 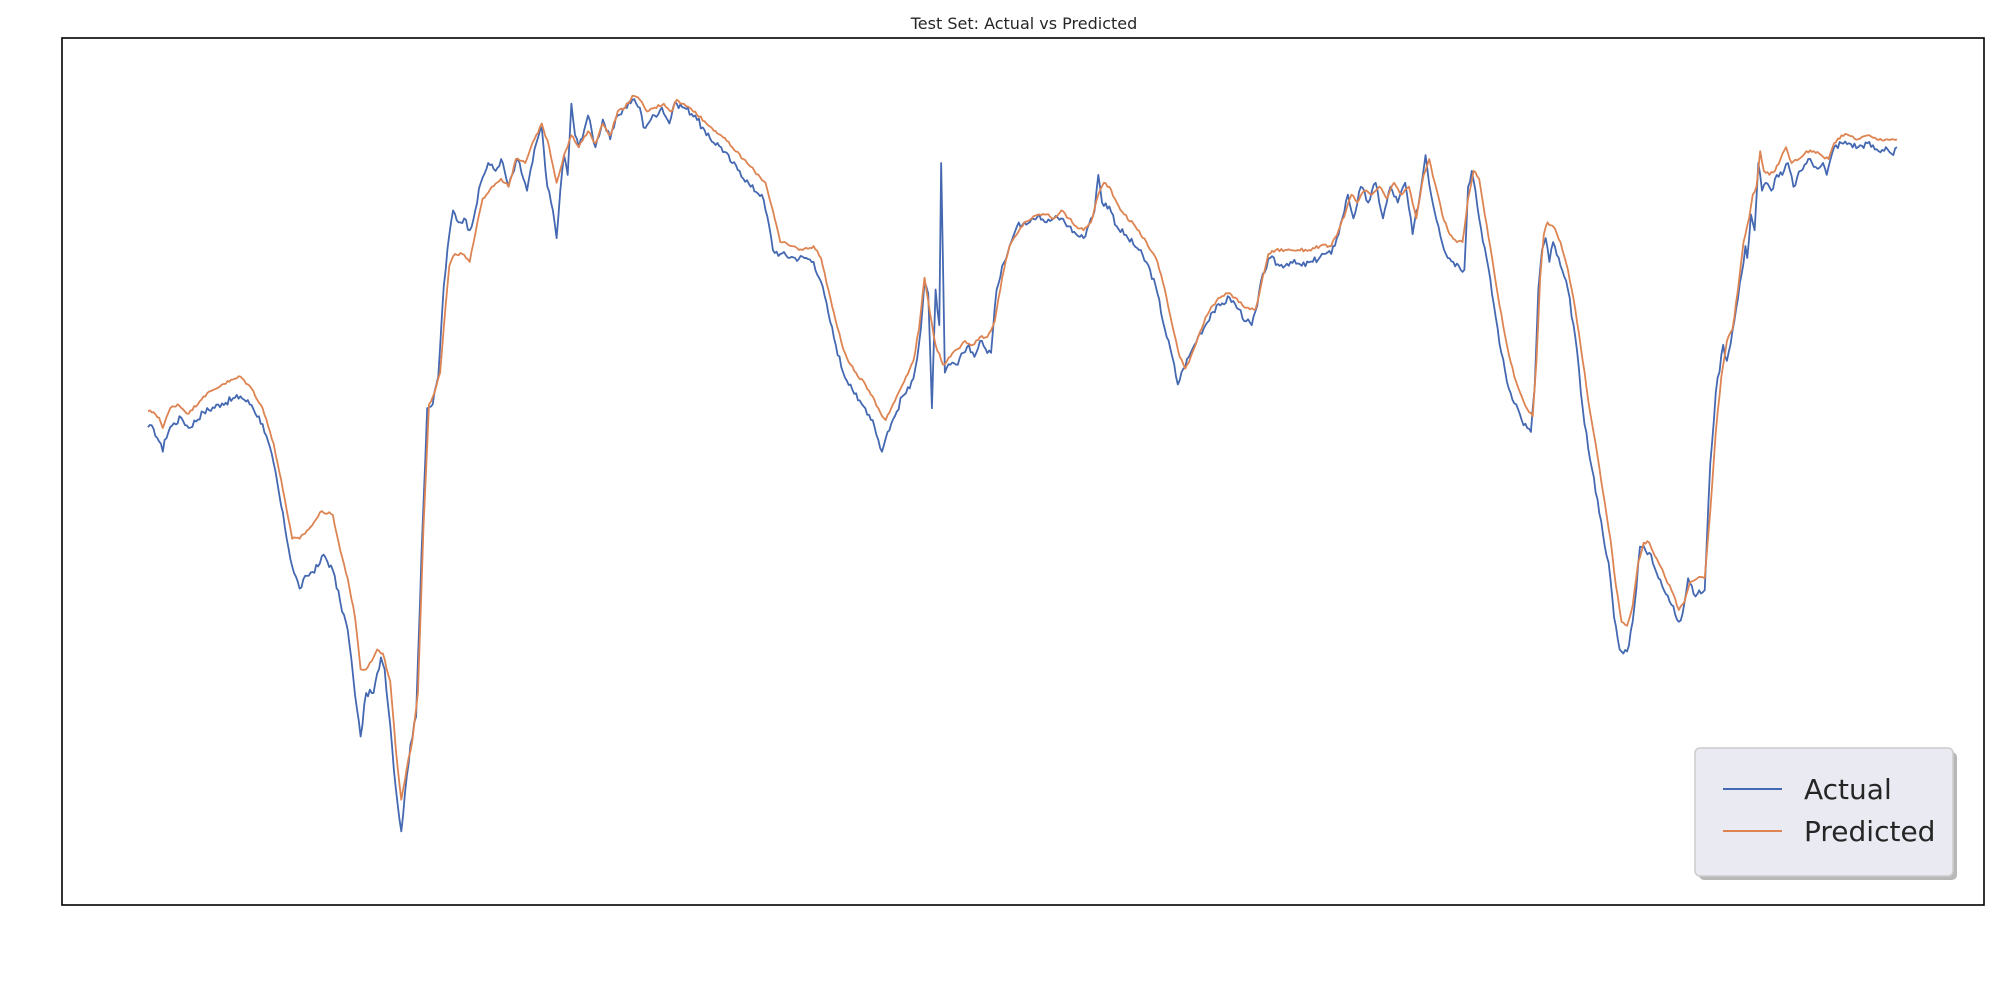 What do you see at coordinates (1024, 23) in the screenshot?
I see `chart-title: Test Set: Actual vs Predicted` at bounding box center [1024, 23].